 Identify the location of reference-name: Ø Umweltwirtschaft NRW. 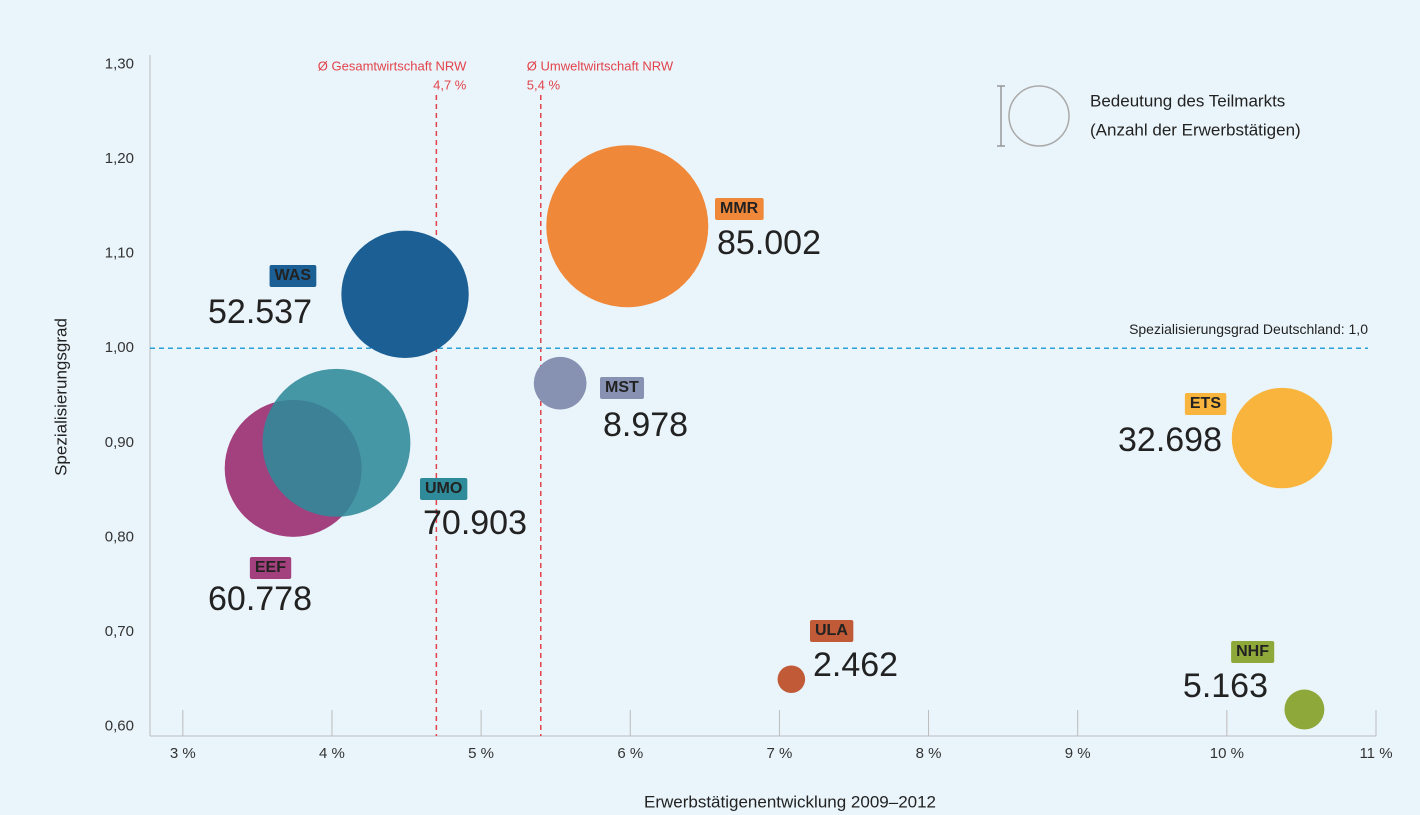
(600, 65).